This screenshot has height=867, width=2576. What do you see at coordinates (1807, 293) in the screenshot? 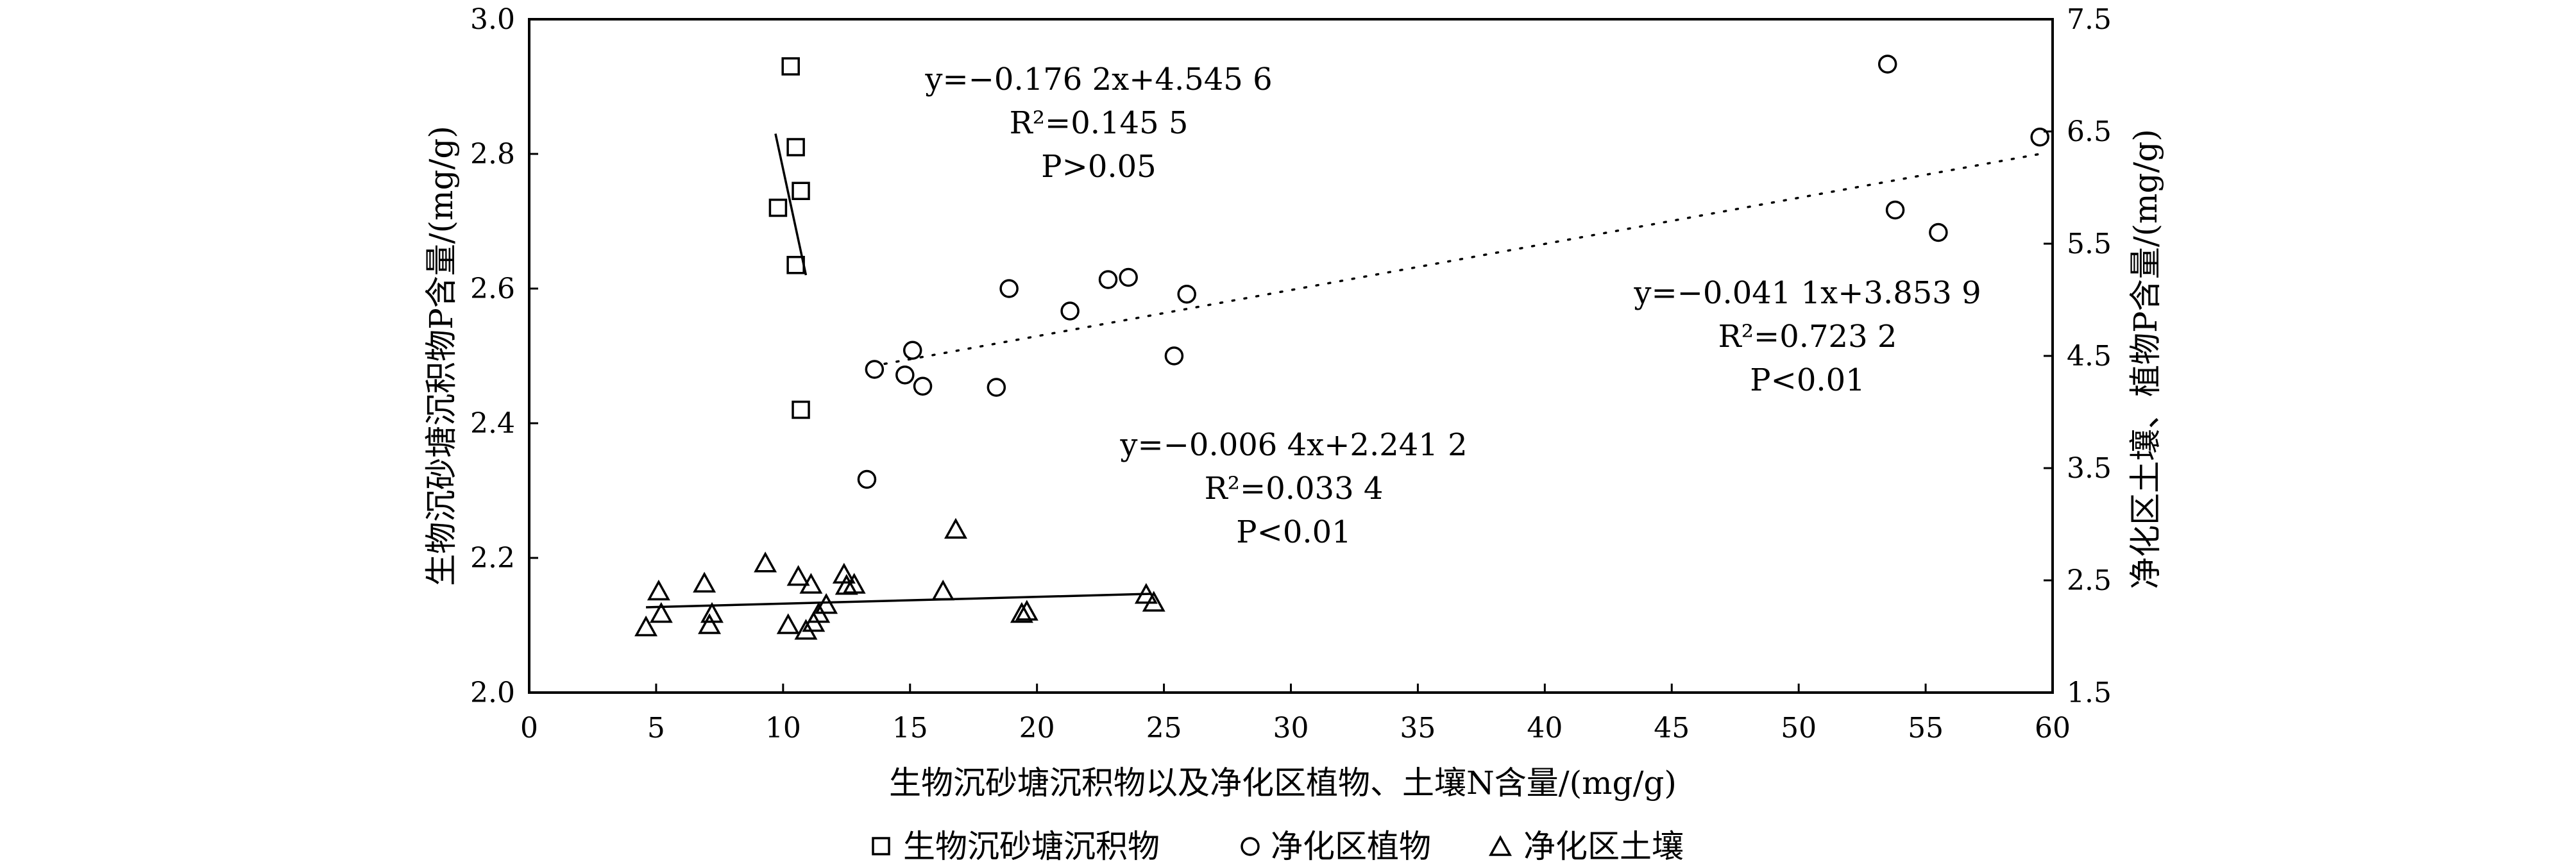
I see `annotation-plant-equation: y=−0.041 1x+3.853 9` at bounding box center [1807, 293].